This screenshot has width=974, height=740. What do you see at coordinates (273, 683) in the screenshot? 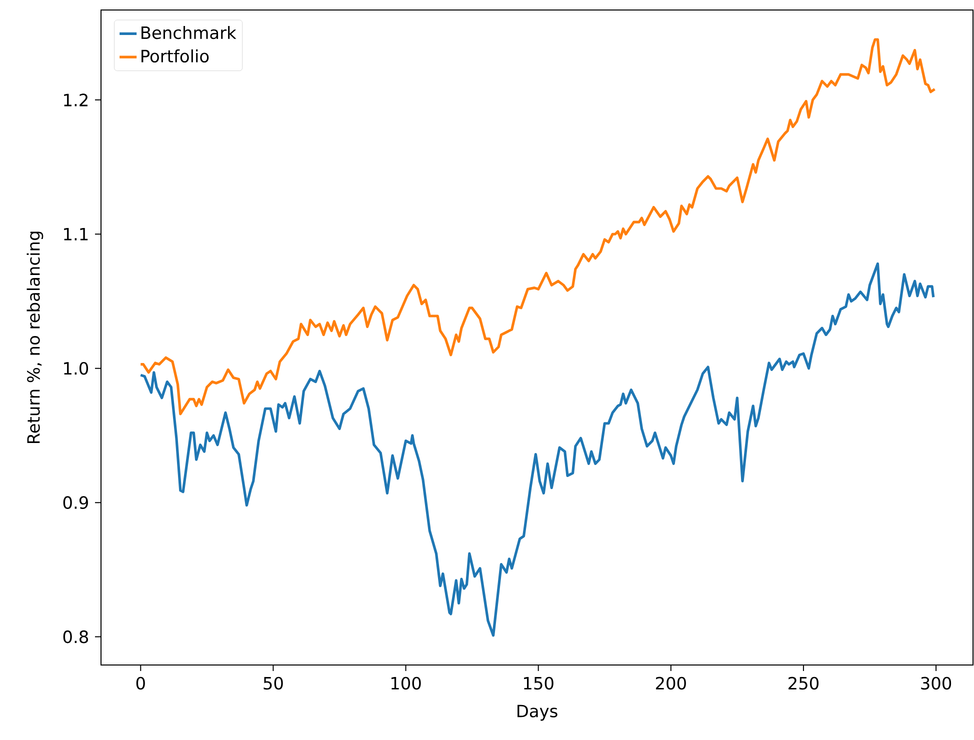
I see `x-tick-label: 50` at bounding box center [273, 683].